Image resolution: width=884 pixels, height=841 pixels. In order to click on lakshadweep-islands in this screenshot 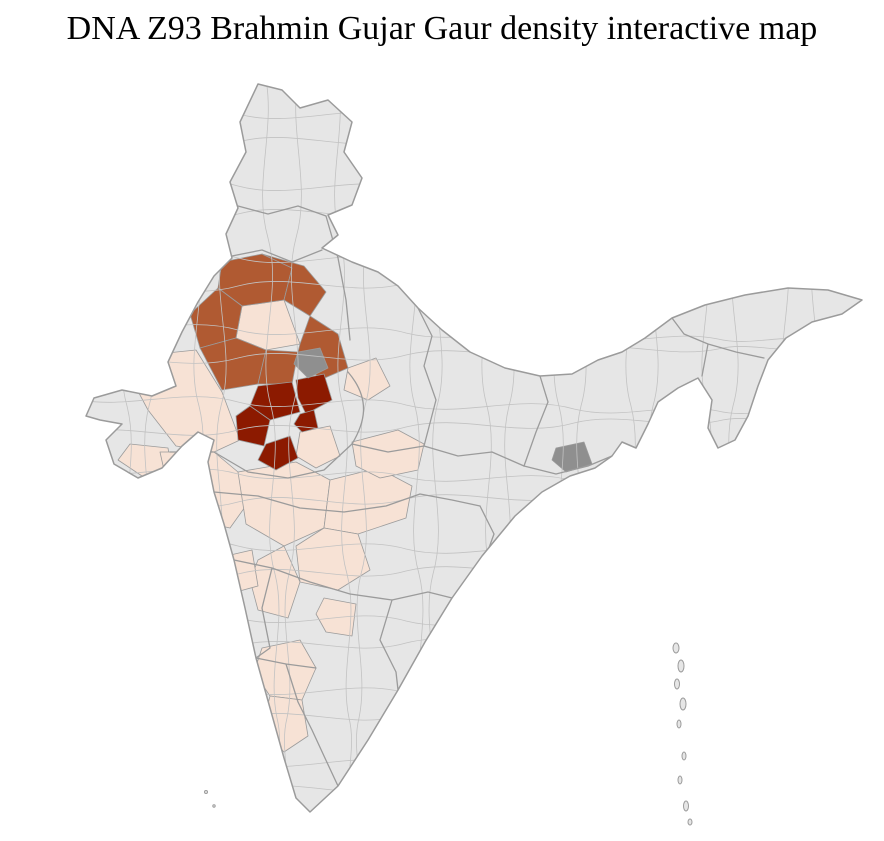, I will do `click(210, 799)`.